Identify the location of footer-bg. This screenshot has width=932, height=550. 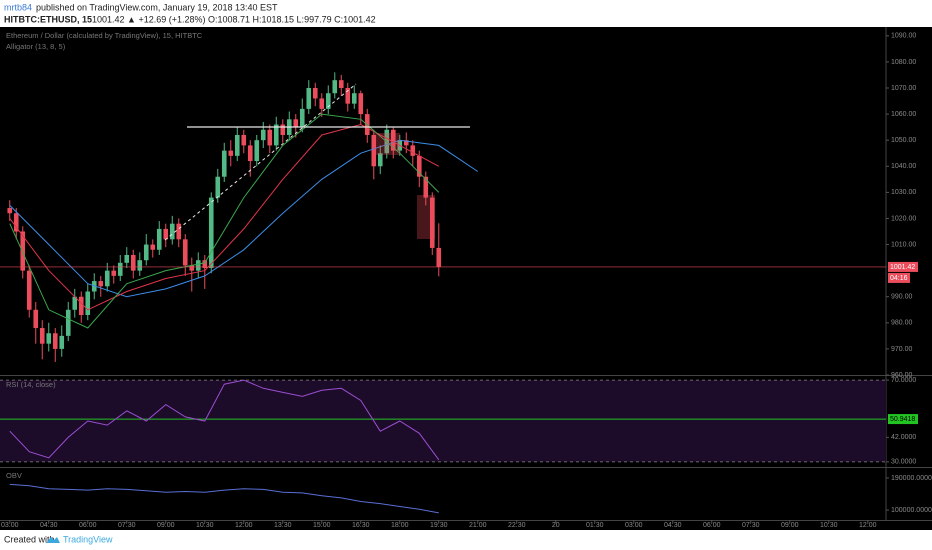
(466, 540).